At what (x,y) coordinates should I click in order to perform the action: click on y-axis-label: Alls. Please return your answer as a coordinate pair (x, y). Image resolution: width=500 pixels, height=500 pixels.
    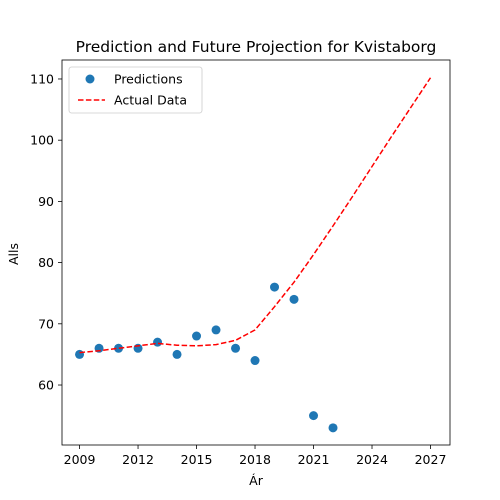
    Looking at the image, I should click on (13, 254).